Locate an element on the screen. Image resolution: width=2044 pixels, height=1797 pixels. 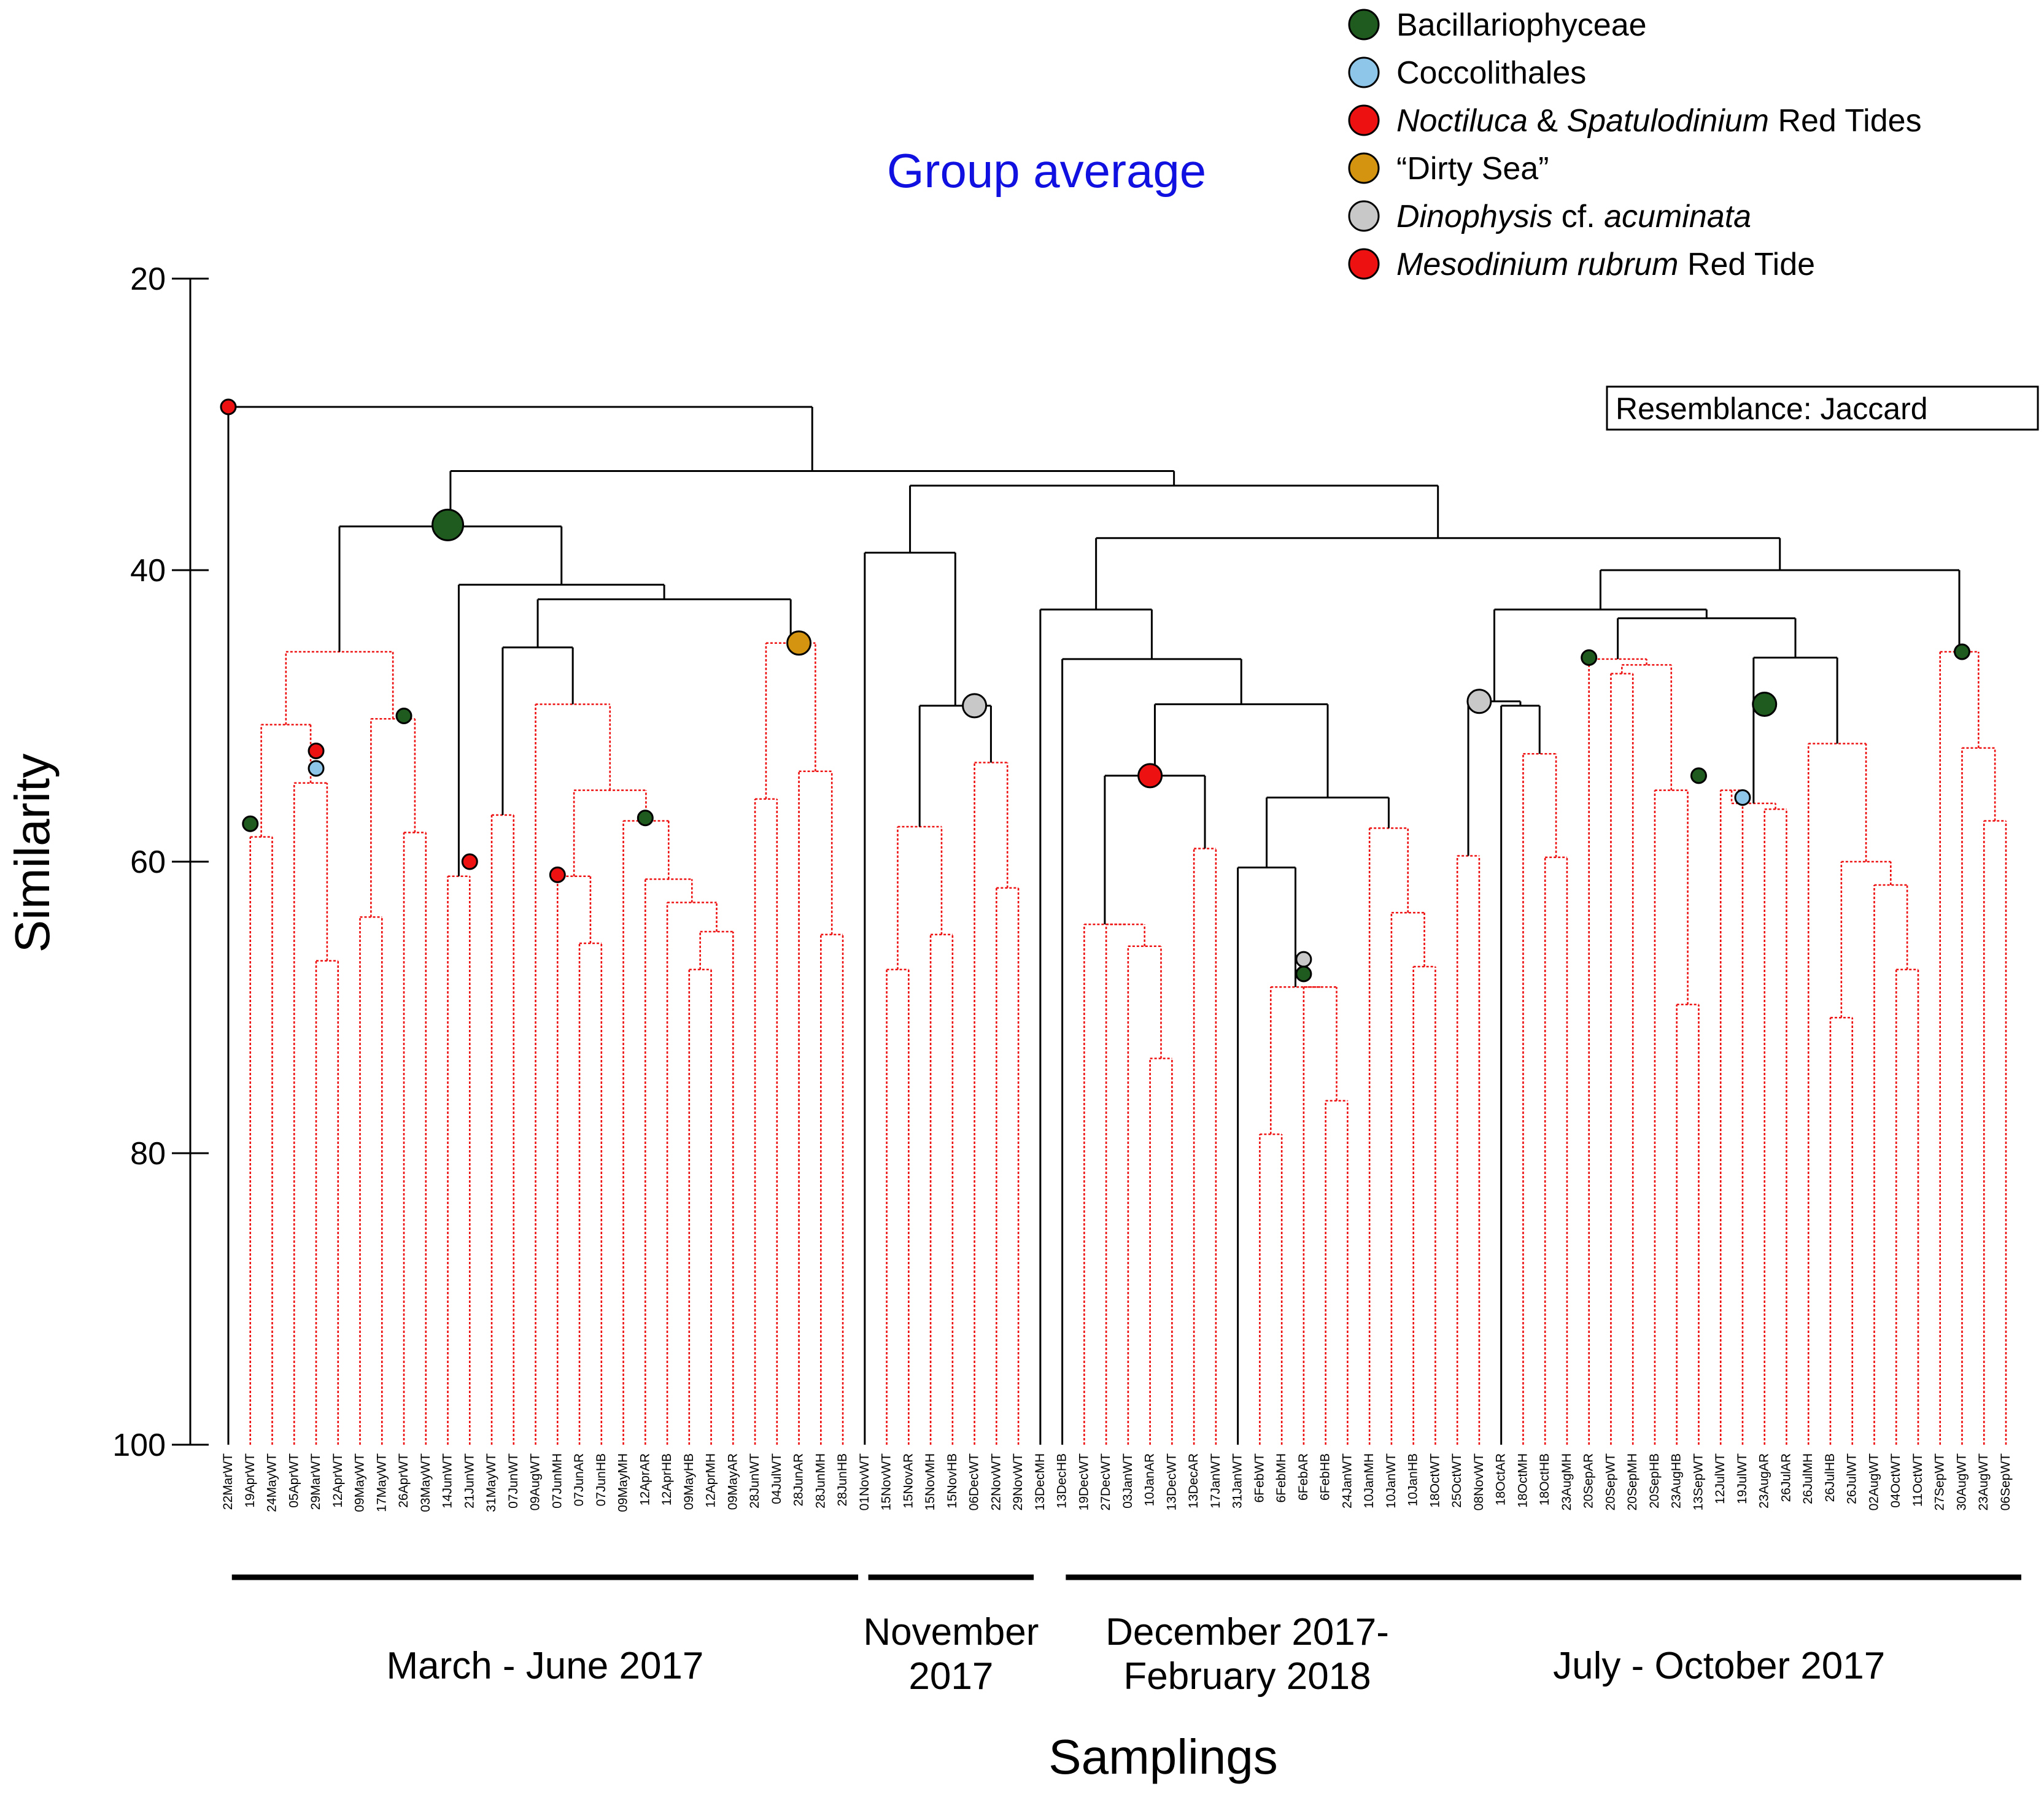
x-axis-title: Samplings is located at coordinates (1163, 1756).